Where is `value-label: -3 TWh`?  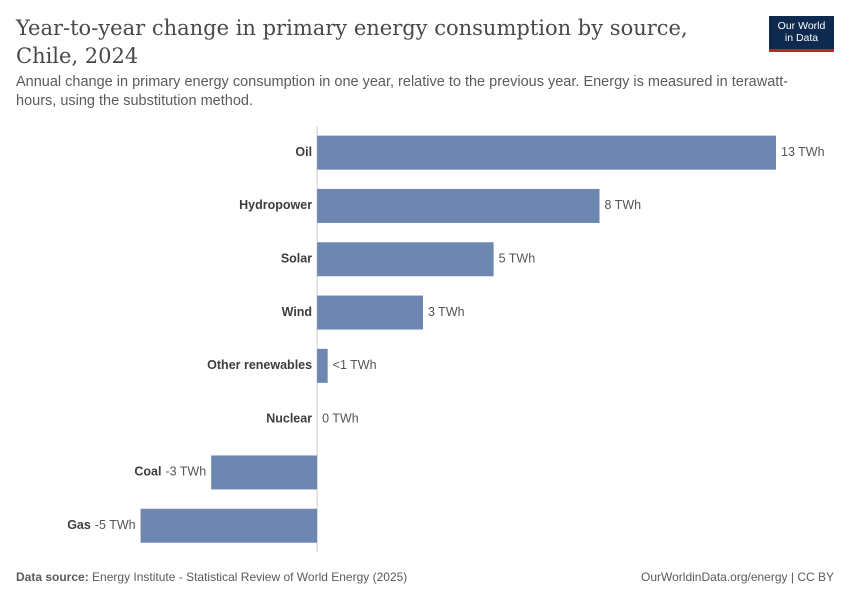
value-label: -3 TWh is located at coordinates (185, 472).